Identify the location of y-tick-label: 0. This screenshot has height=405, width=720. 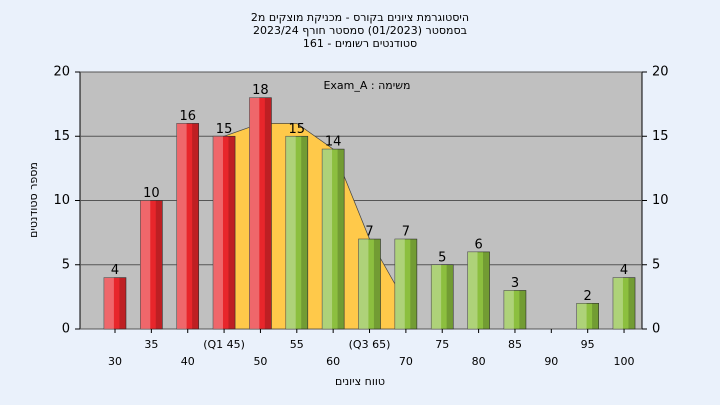
(66, 329).